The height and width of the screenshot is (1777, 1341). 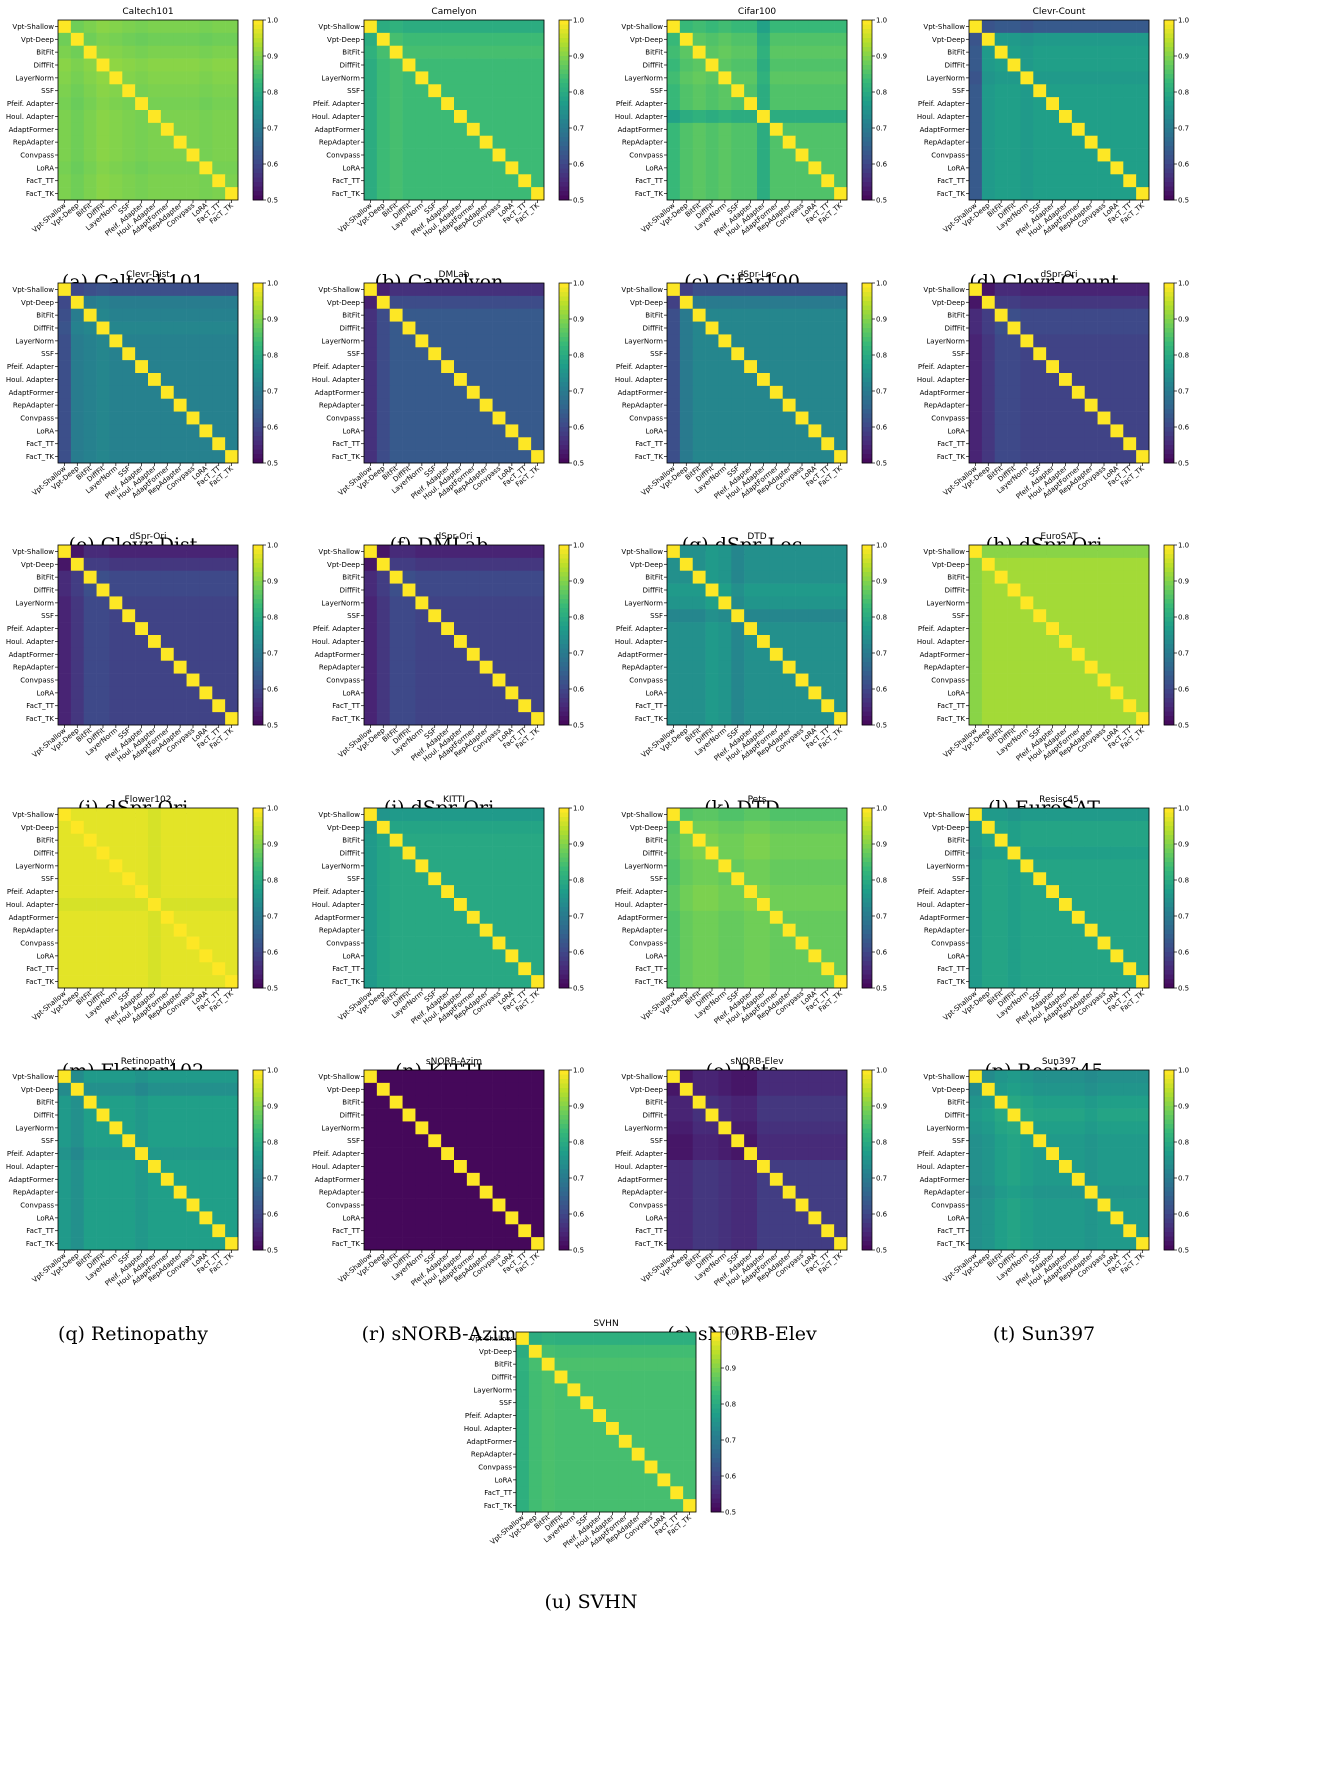 What do you see at coordinates (643, 866) in the screenshot?
I see `y-tick-label: LayerNorm` at bounding box center [643, 866].